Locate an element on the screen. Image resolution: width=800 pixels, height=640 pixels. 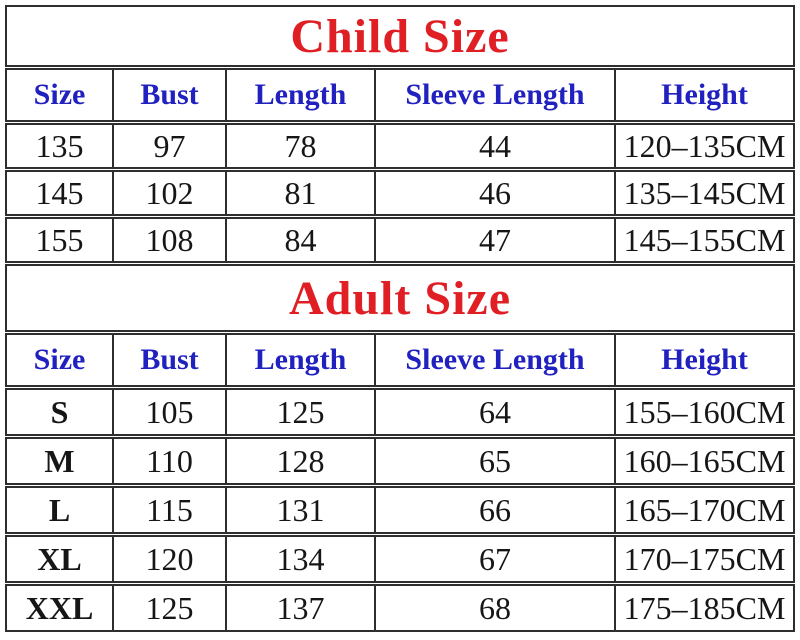
table-cell: 175–185CM is located at coordinates (706, 608).